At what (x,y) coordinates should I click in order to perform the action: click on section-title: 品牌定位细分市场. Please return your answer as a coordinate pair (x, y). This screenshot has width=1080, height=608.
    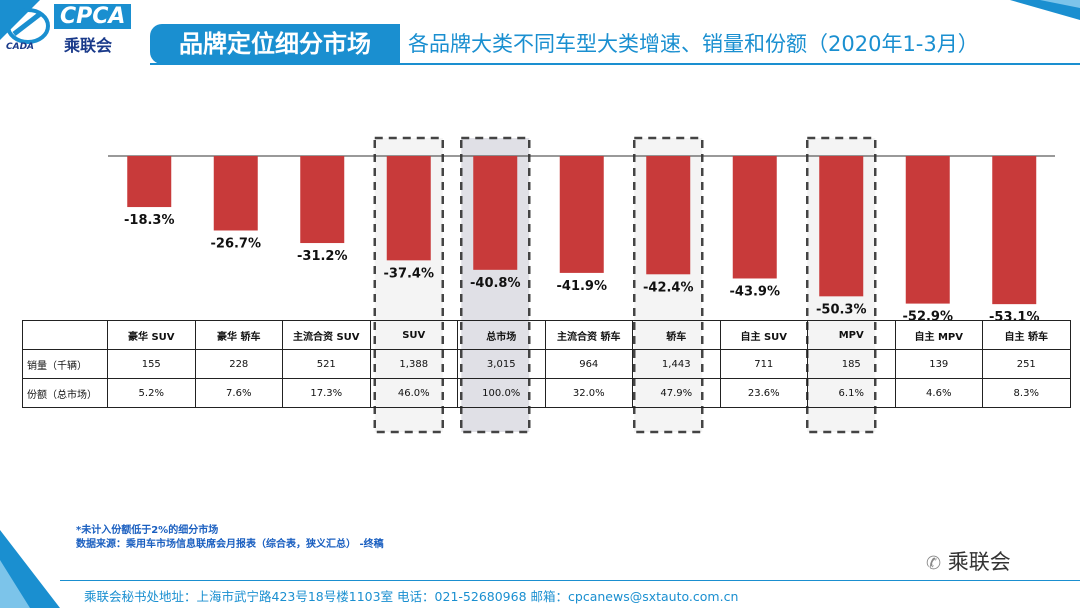
    Looking at the image, I should click on (275, 44).